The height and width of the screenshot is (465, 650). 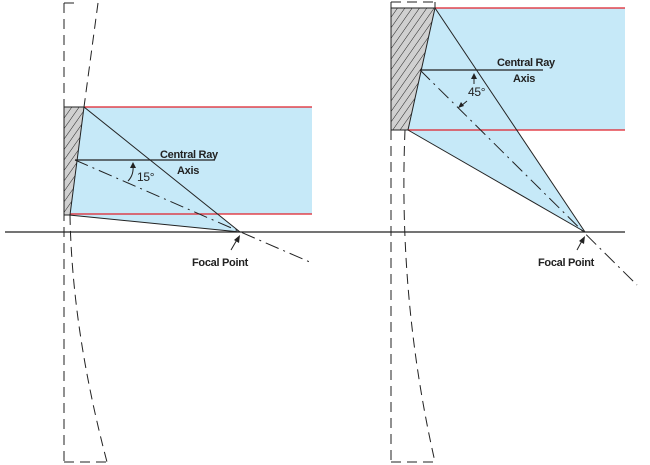 I want to click on left-central-ray-label: Central Ray, so click(x=189, y=155).